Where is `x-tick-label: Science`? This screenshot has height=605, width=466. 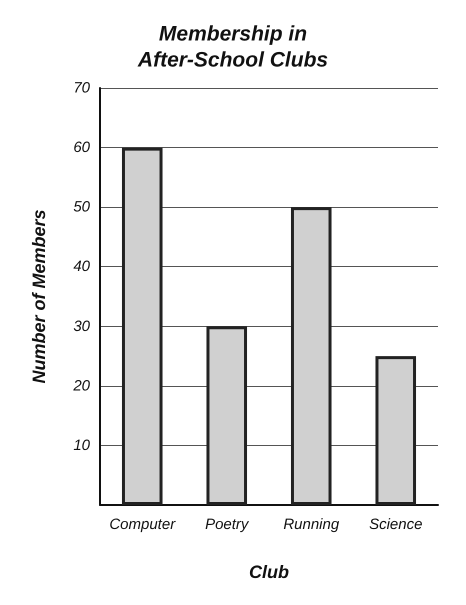
x-tick-label: Science is located at coordinates (395, 524).